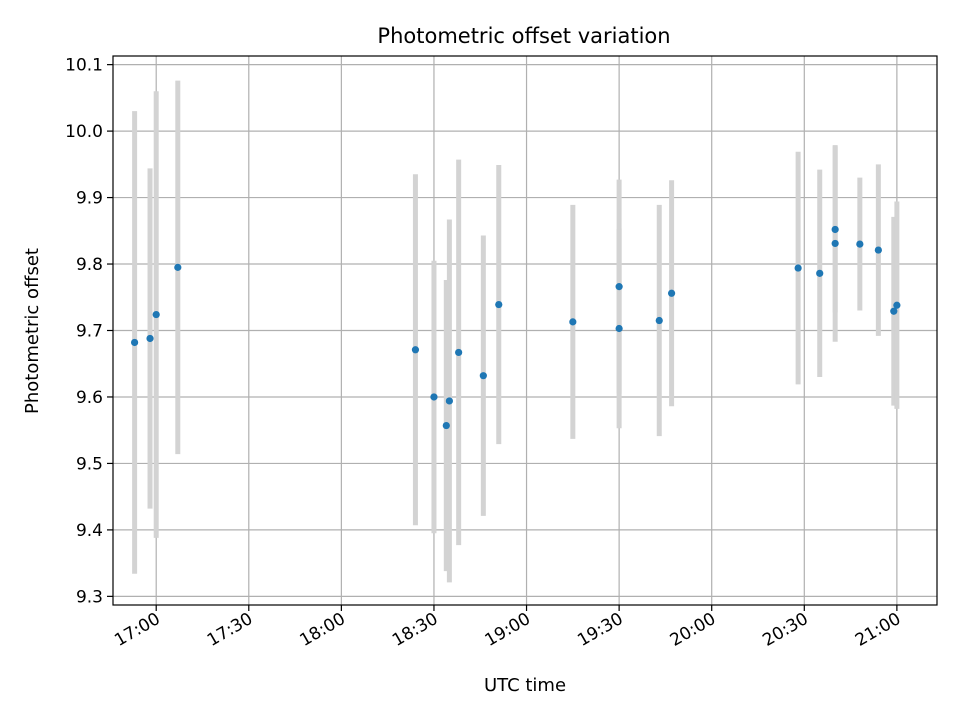 Image resolution: width=960 pixels, height=720 pixels. I want to click on y-tick-label: 9.4, so click(89, 531).